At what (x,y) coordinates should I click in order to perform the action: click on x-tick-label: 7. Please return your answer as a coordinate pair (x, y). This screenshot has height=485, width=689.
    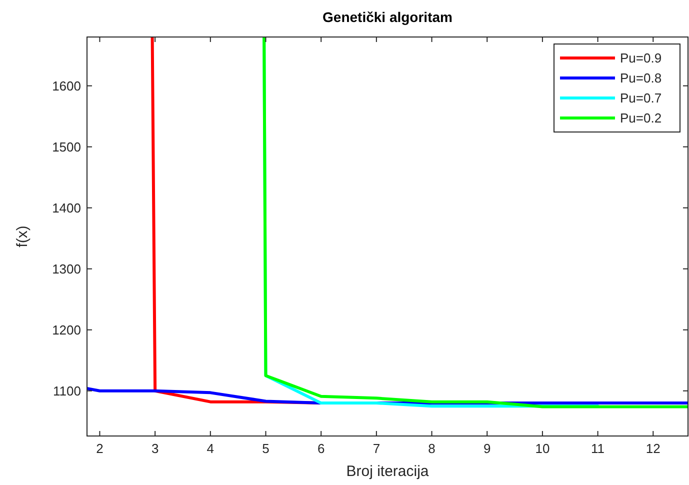
    Looking at the image, I should click on (376, 448).